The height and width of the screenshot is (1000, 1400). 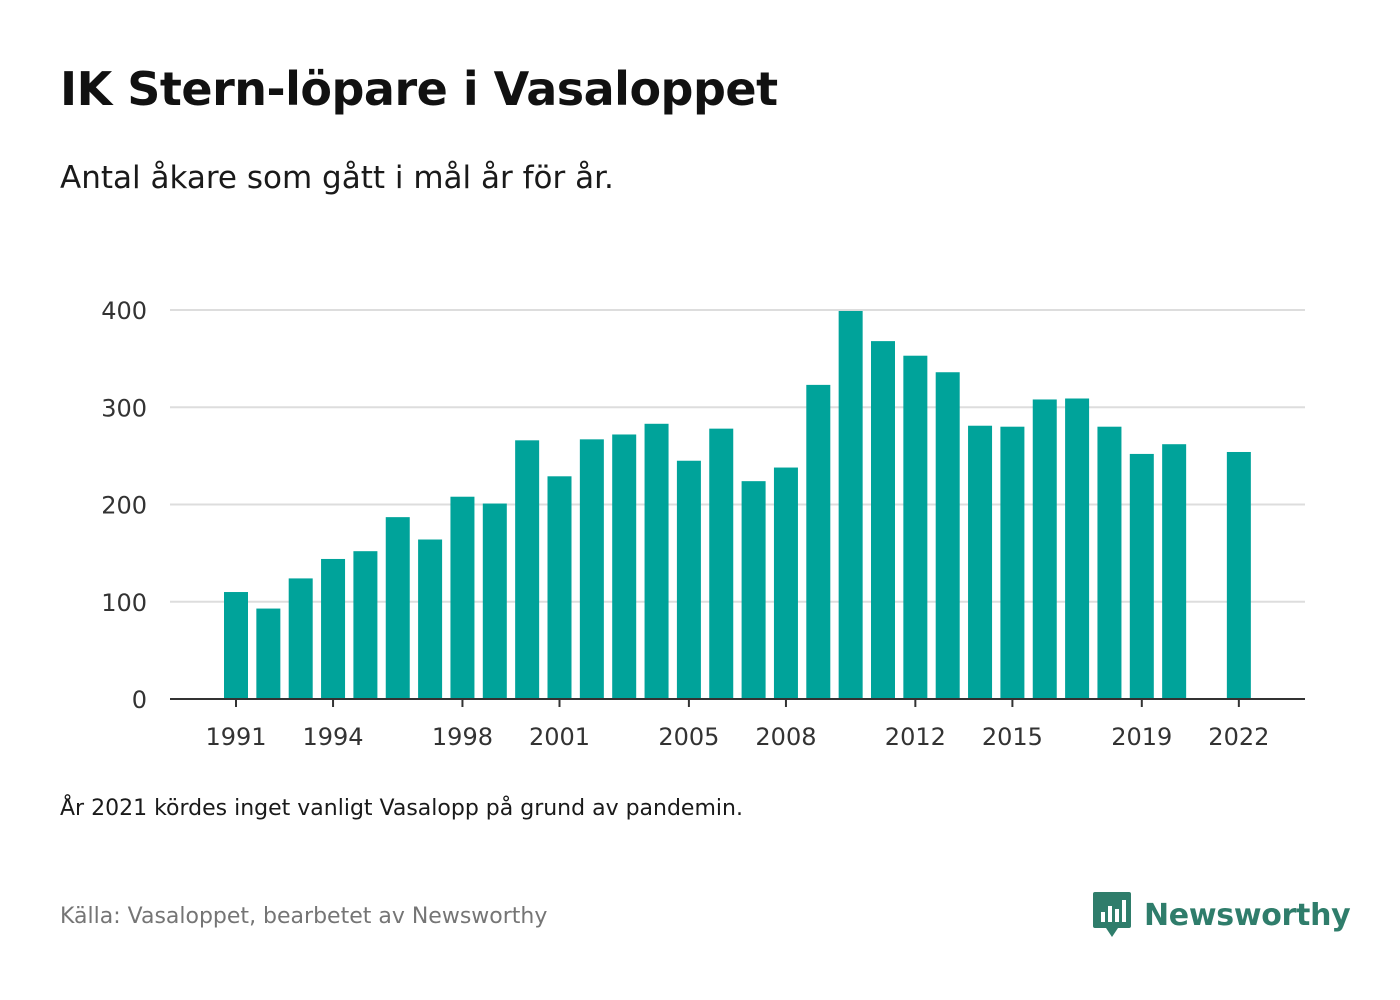 I want to click on x-axis-labels: 1991 1994 1998 2001 2005 2008 2012 2015 2019 2022, so click(x=737, y=737).